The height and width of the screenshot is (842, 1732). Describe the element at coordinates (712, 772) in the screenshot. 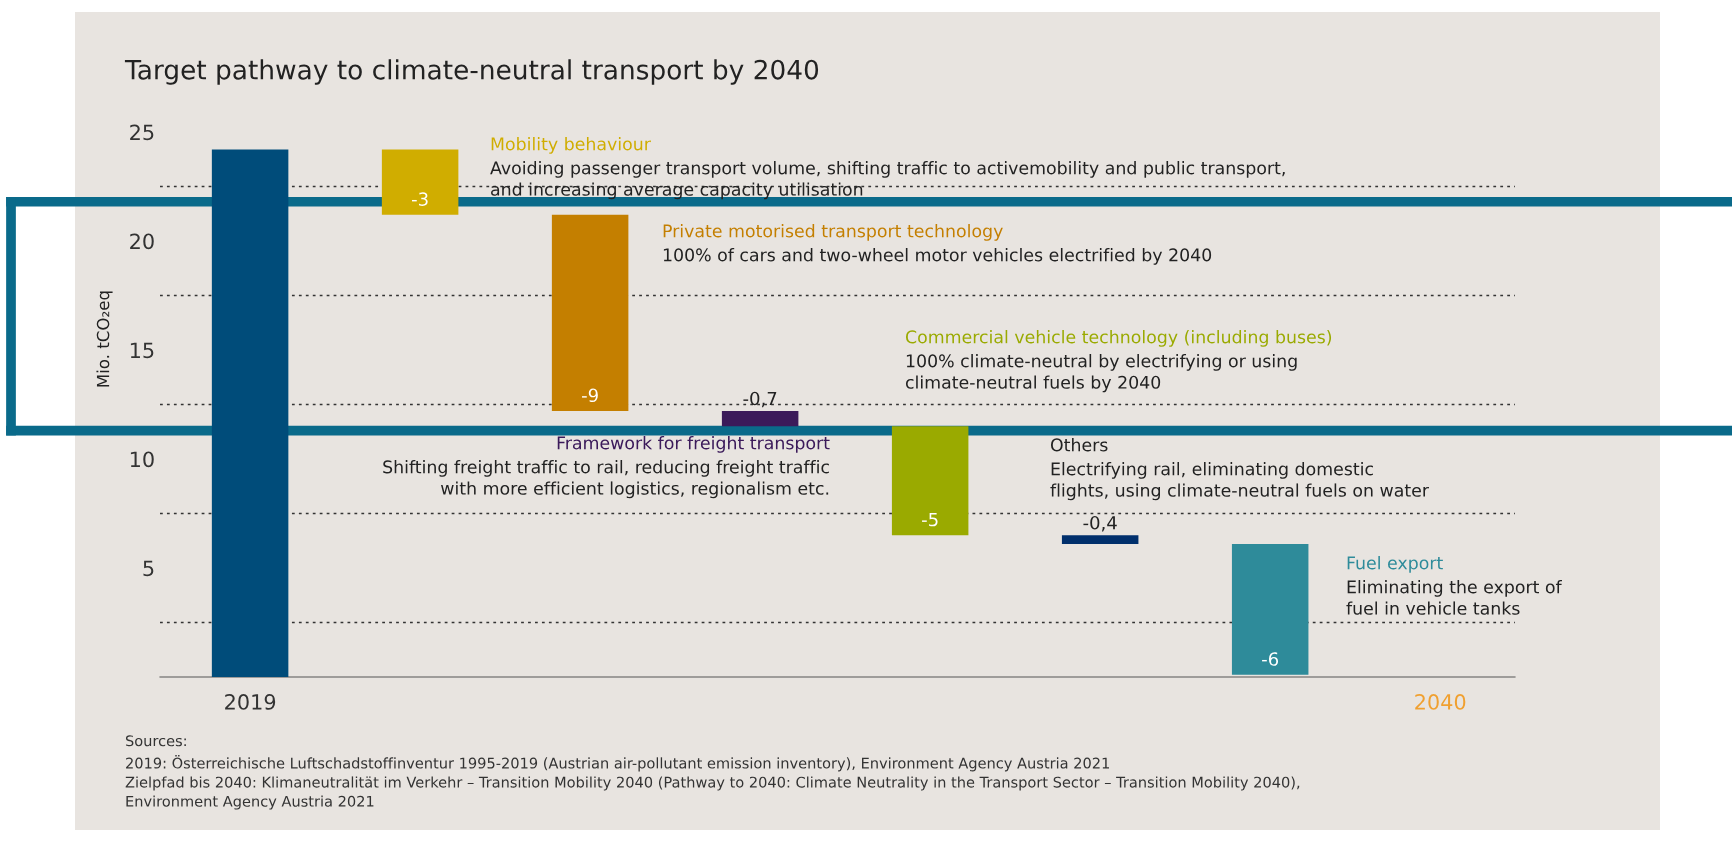

I see `source-note: Sources: 2019: Österreichische Luftschadstoffinventur 1995-2019 (Austrian air-pollutant emission inventory), Environment Agency Austria 2021 Zielpfad bis 2040: Klimaneutralität im Verkehr – Transition Mobility 2040 (Pathway to 2040: Climate Neutrality in the Transport Sector – Transition Mobility 2040), Environment Agency Austria 2021` at that location.